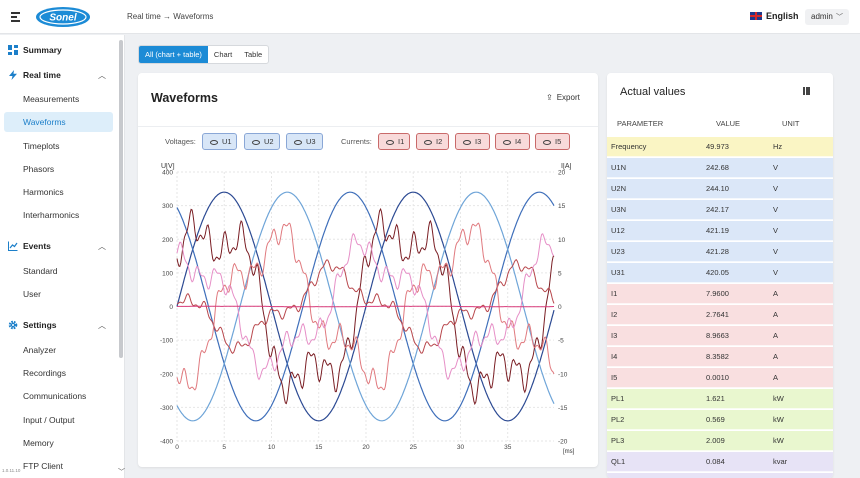 Image resolution: width=860 pixels, height=478 pixels. What do you see at coordinates (512, 141) in the screenshot?
I see `chip-i4: I4` at bounding box center [512, 141].